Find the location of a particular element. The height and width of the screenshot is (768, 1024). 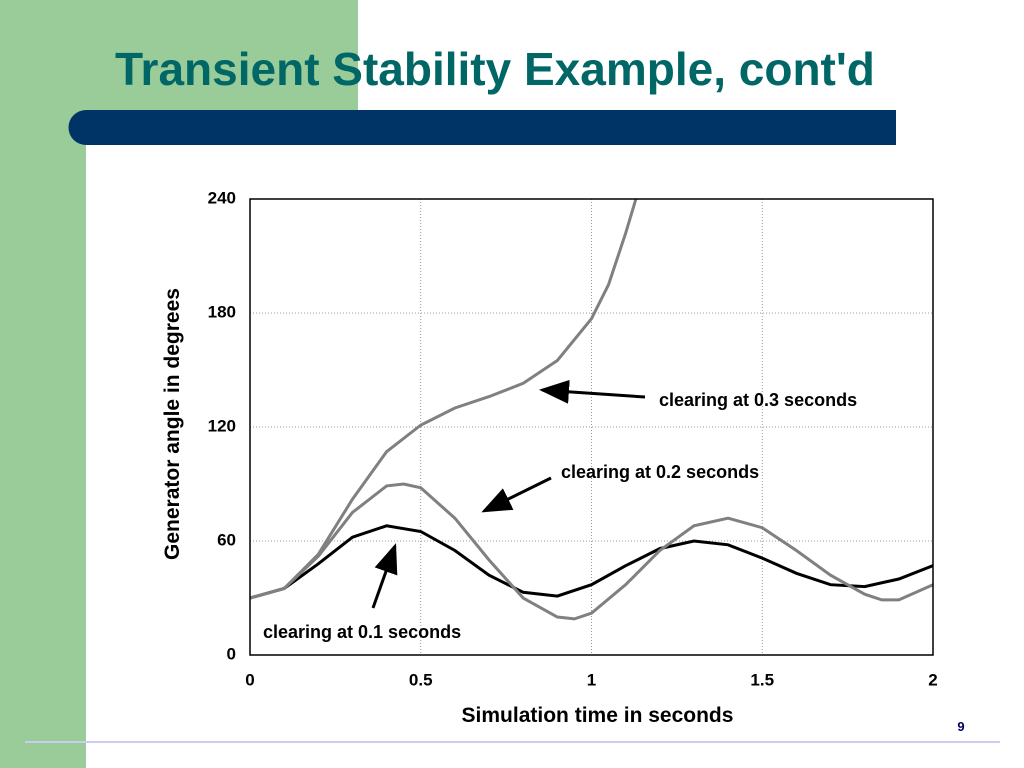

title-bar is located at coordinates (482, 127).